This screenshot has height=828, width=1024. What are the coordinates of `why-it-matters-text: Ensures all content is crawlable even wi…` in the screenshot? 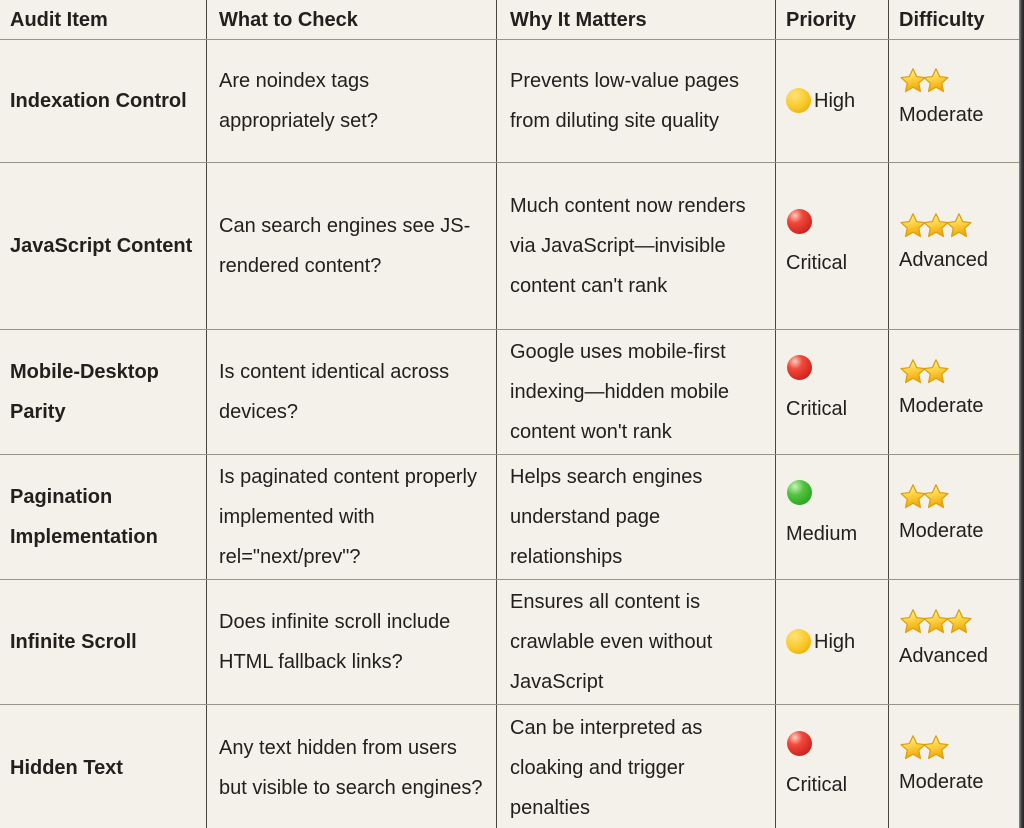 It's located at (611, 642).